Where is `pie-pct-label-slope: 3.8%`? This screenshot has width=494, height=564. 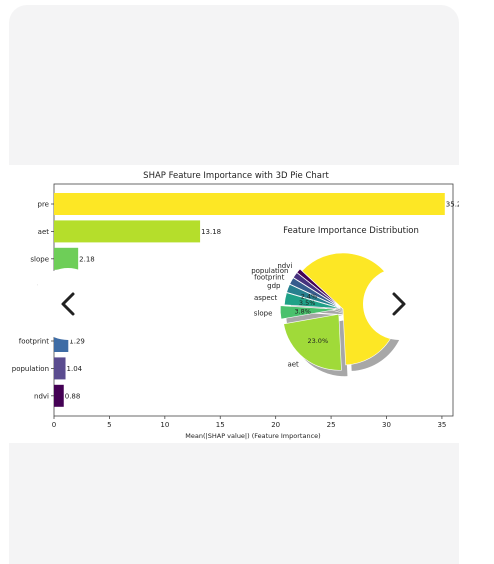
pie-pct-label-slope: 3.8% is located at coordinates (302, 312).